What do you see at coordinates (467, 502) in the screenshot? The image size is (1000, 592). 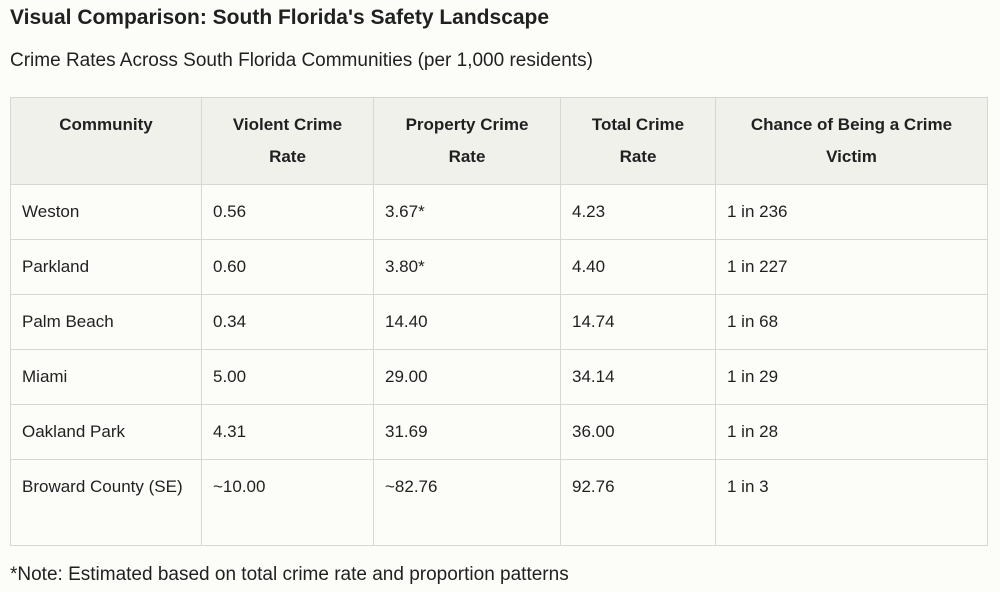 I see `cell-property-rate: ~82.76` at bounding box center [467, 502].